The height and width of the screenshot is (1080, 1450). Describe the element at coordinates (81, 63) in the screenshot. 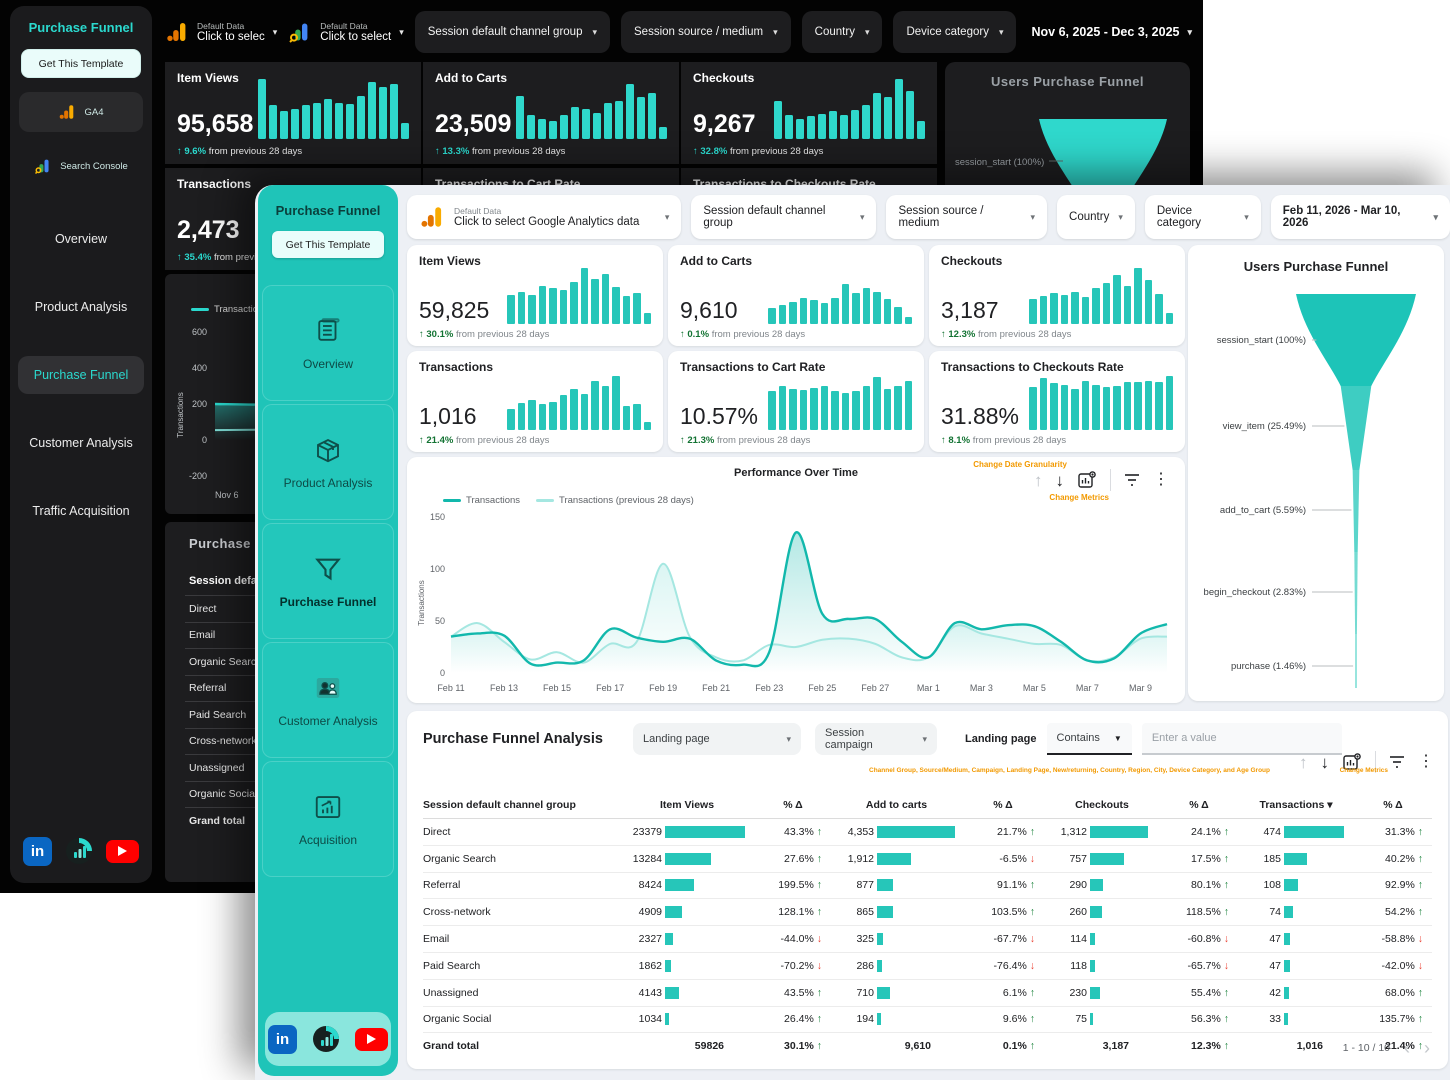

I see `back-get-template-button: Get This Template` at that location.